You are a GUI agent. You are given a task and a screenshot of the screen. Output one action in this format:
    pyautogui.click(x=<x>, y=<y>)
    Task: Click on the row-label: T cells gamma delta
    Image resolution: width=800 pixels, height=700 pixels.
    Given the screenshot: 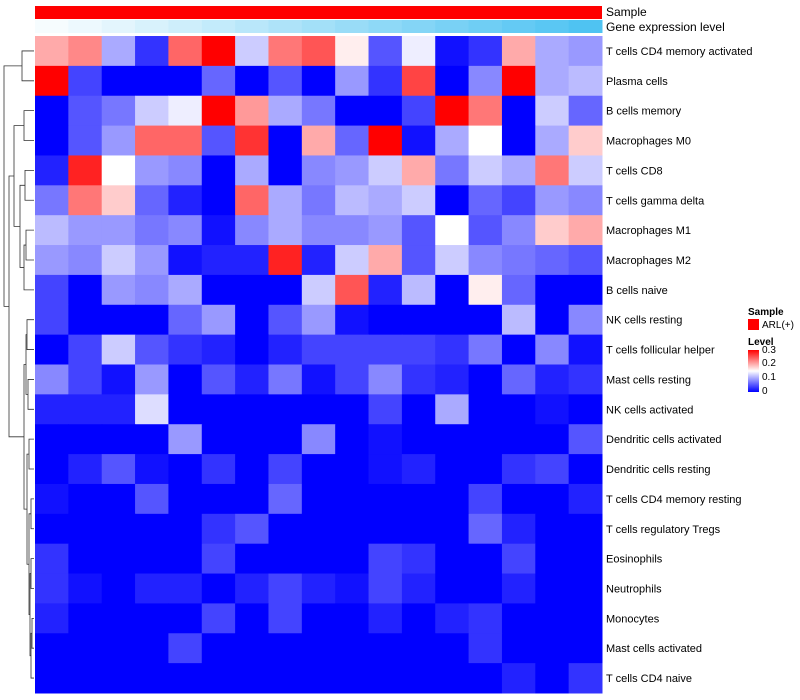 What is the action you would take?
    pyautogui.click(x=655, y=201)
    